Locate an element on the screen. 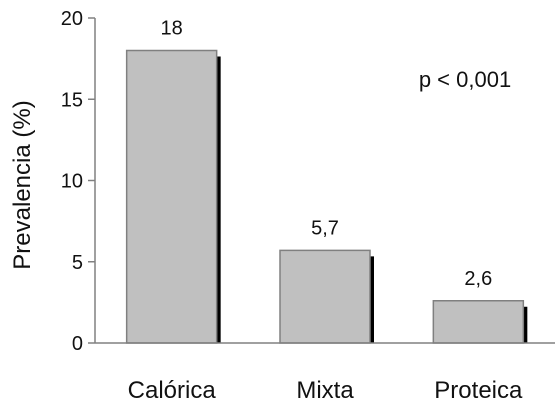 This screenshot has width=557, height=407. y-ticks-layer: 0 5 10 15 20 is located at coordinates (78, 181).